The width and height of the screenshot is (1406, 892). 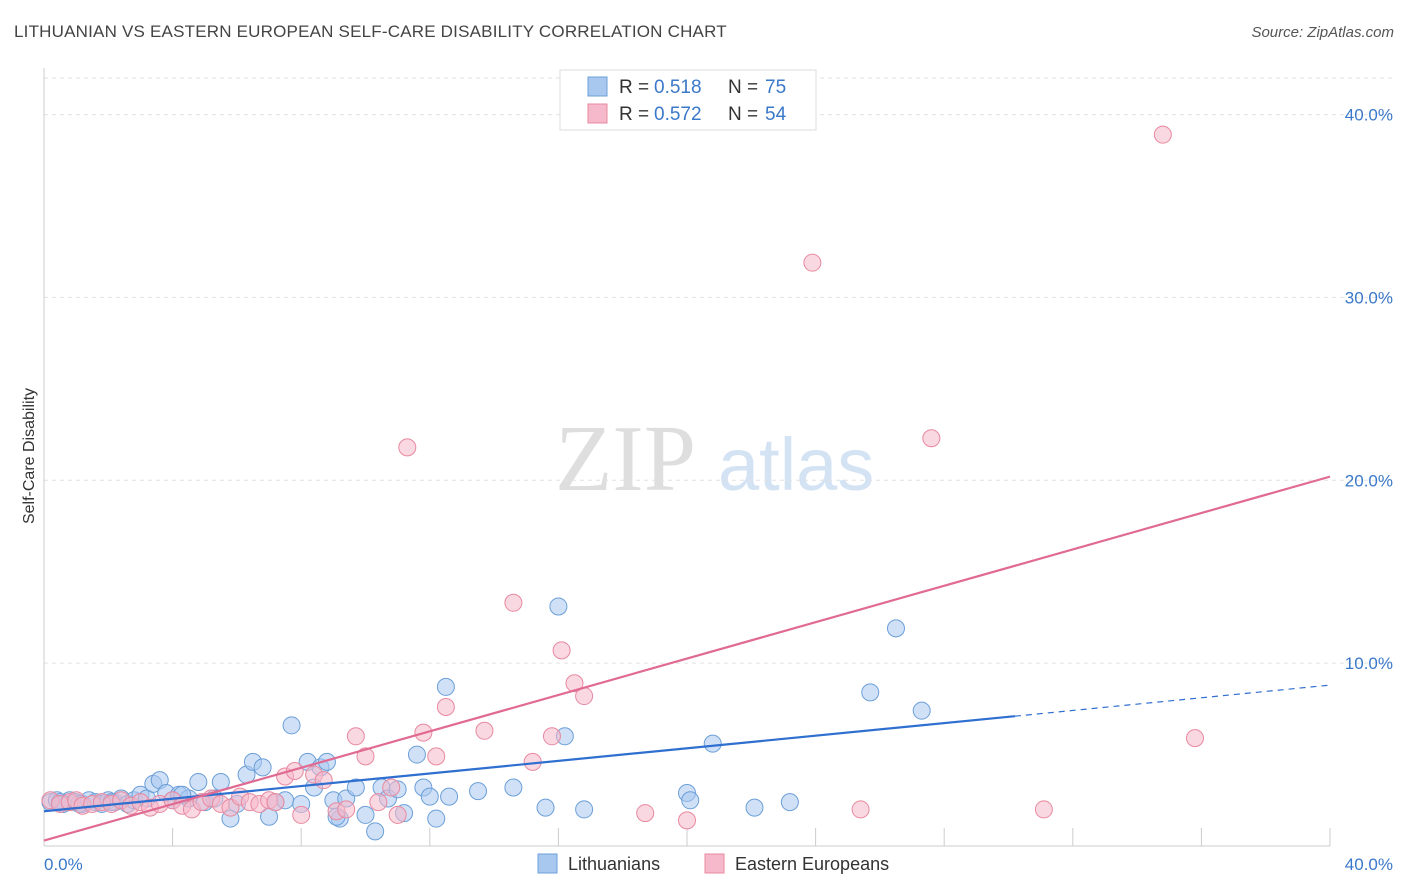 What do you see at coordinates (796, 464) in the screenshot?
I see `watermark-atlas: atlas` at bounding box center [796, 464].